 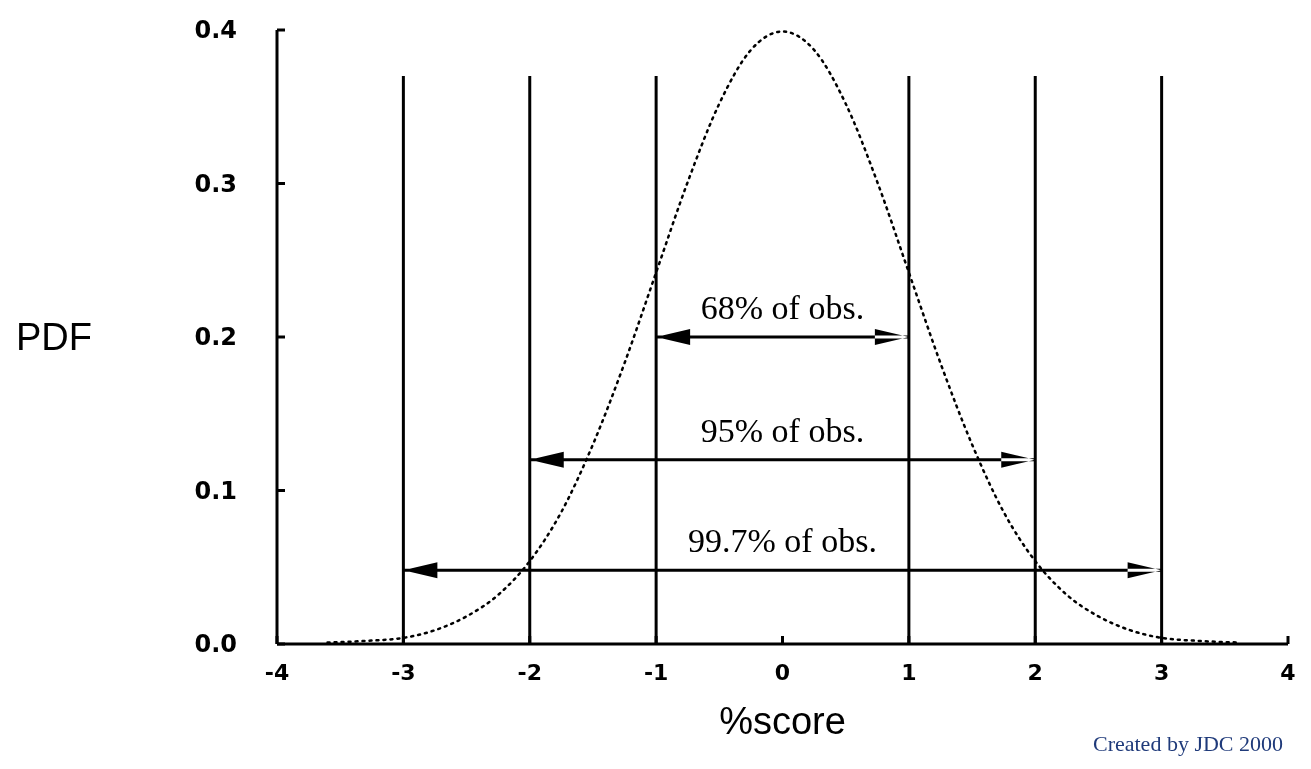 I want to click on x-tick-label: -4, so click(x=277, y=672).